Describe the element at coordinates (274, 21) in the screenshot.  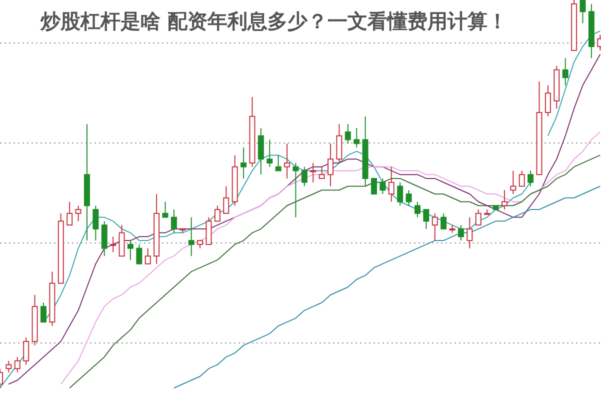
I see `text: 炒股杠杆是啥 配资年利息多少？一文看懂费用计算！` at that location.